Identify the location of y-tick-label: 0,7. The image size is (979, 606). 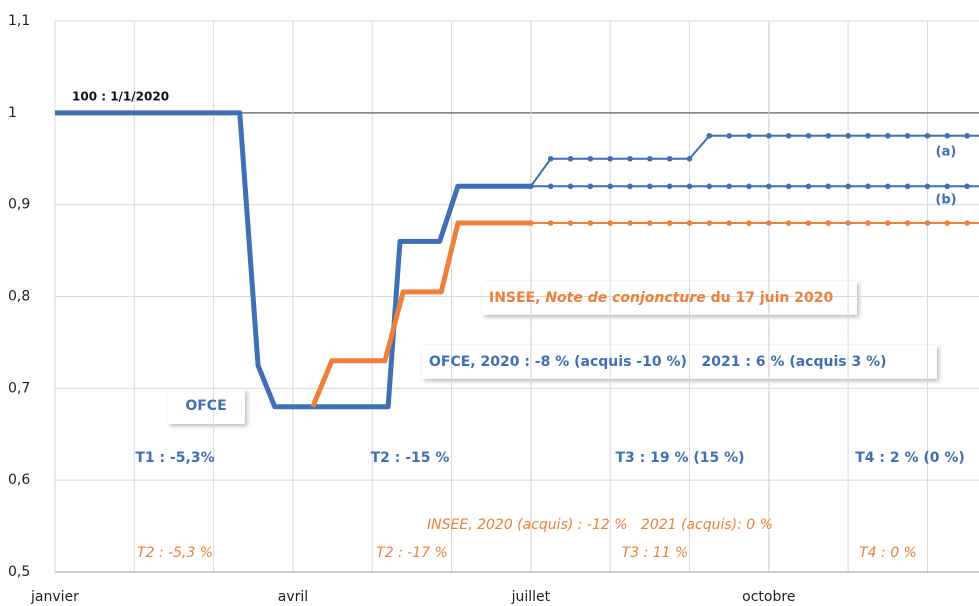
(19, 388).